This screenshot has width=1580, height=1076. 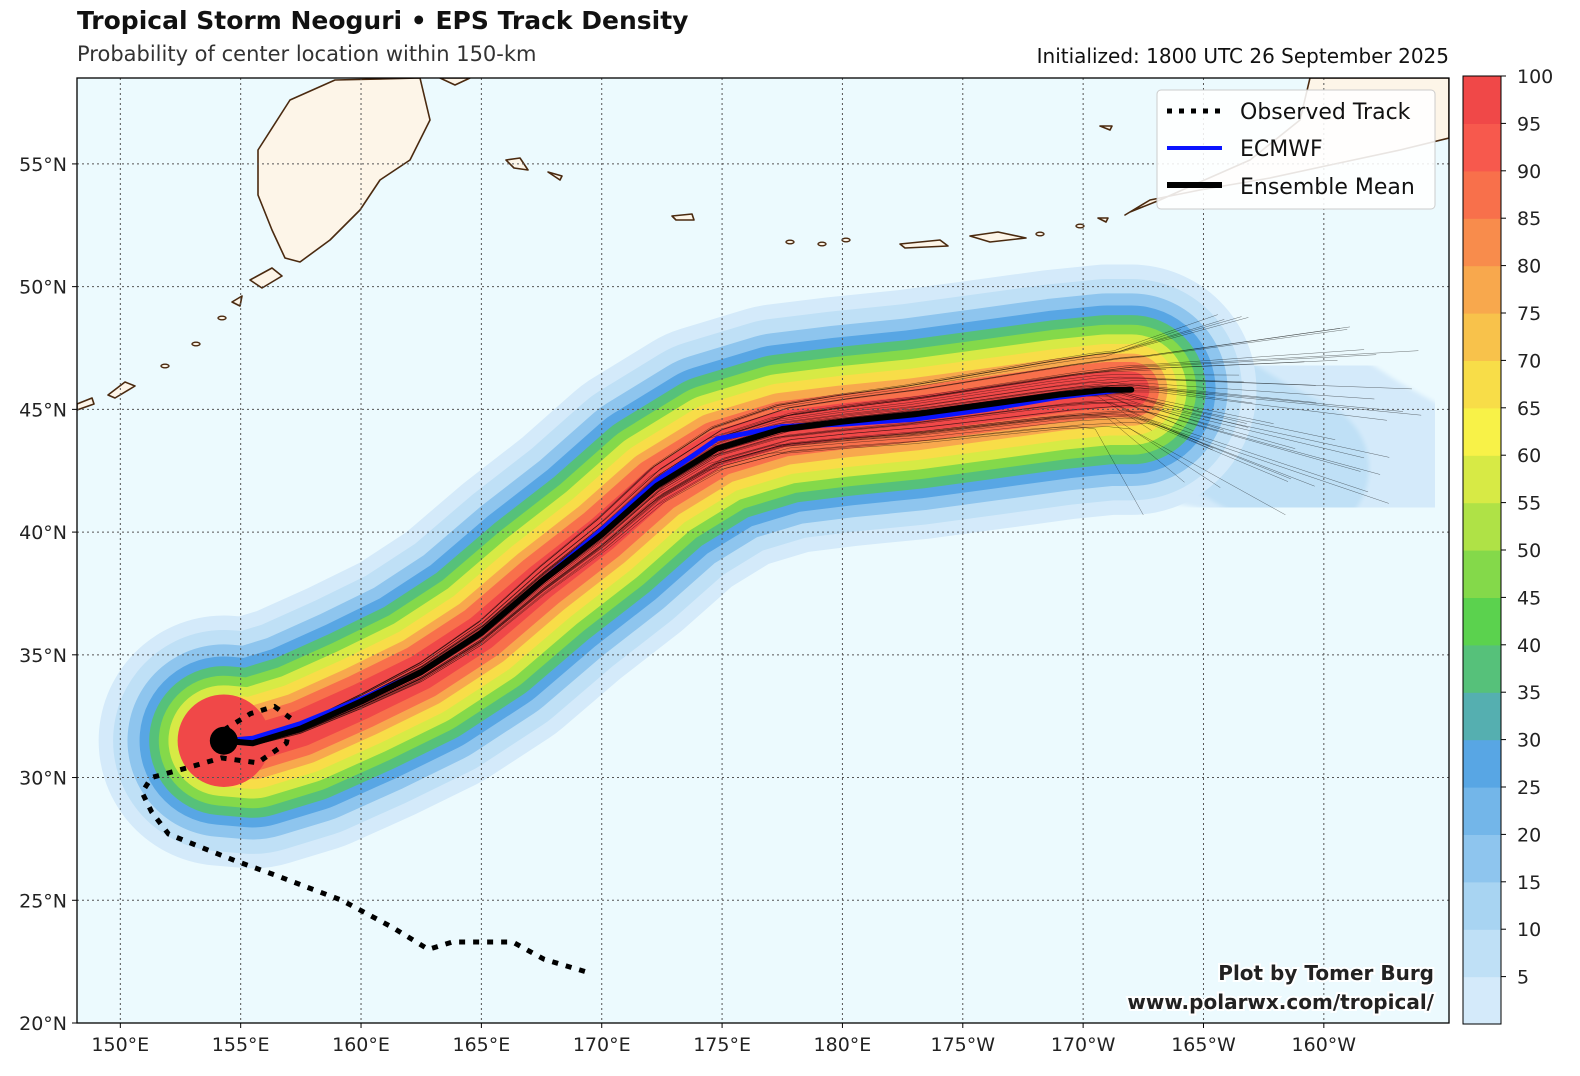 I want to click on observed-track, so click(x=362, y=838).